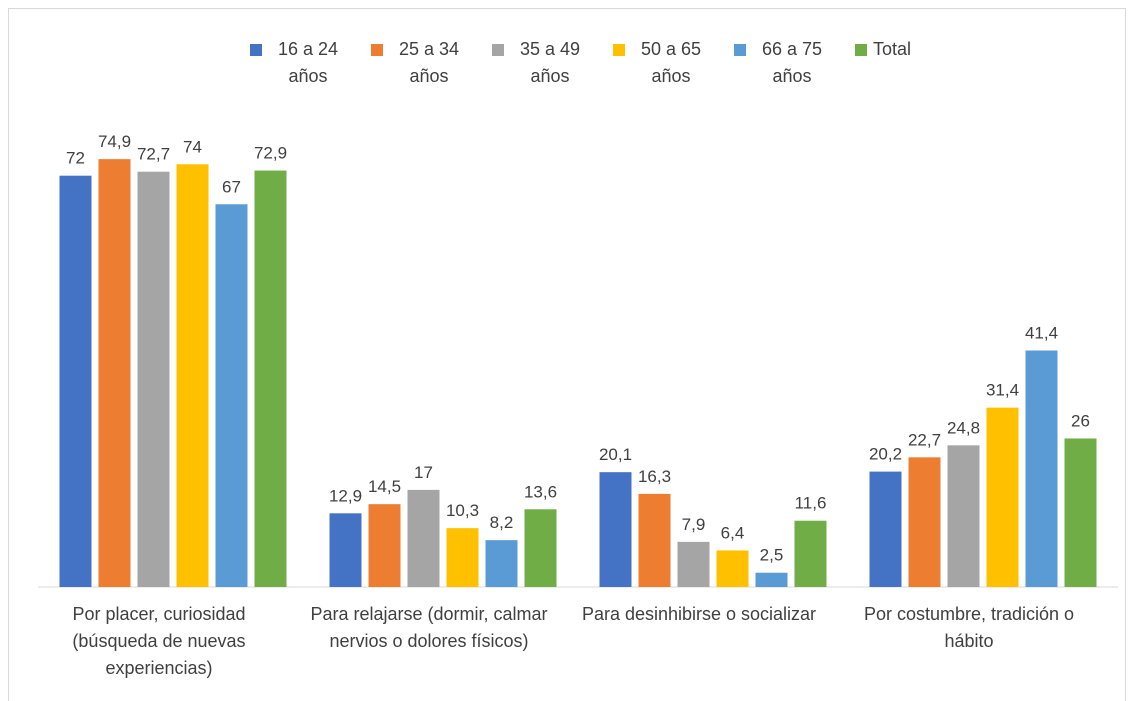 The height and width of the screenshot is (701, 1135). I want to click on data-label: 31,4, so click(1002, 390).